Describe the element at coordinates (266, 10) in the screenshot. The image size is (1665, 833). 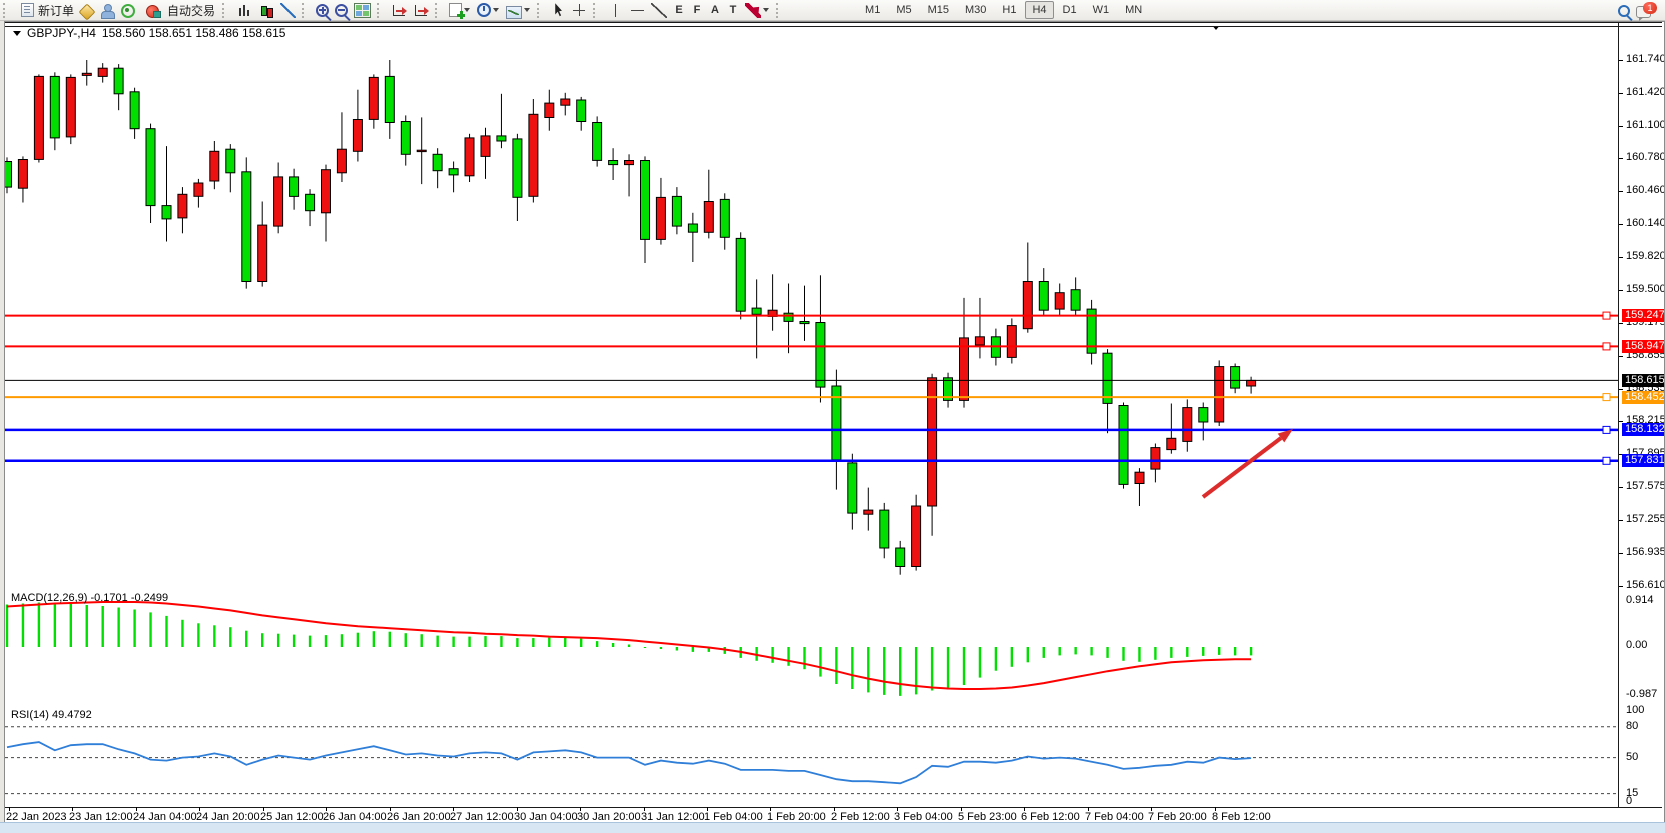
I see `candlestick-chart-icon` at that location.